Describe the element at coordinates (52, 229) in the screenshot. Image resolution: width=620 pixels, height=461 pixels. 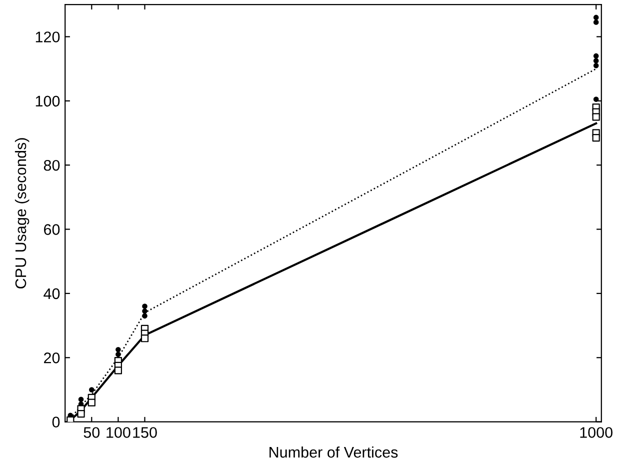
I see `y-tick-label: 60` at that location.